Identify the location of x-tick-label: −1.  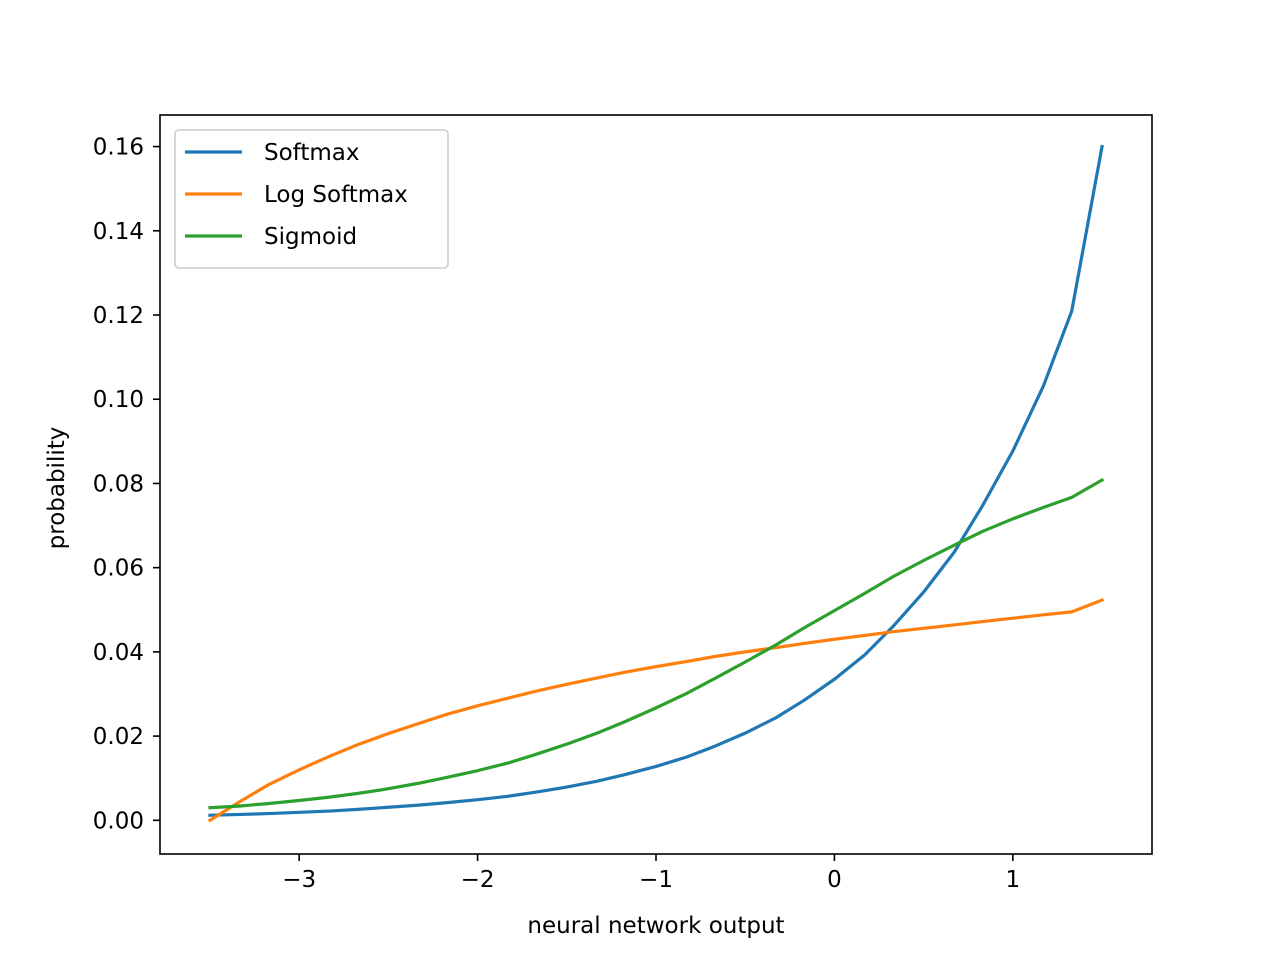
(656, 880).